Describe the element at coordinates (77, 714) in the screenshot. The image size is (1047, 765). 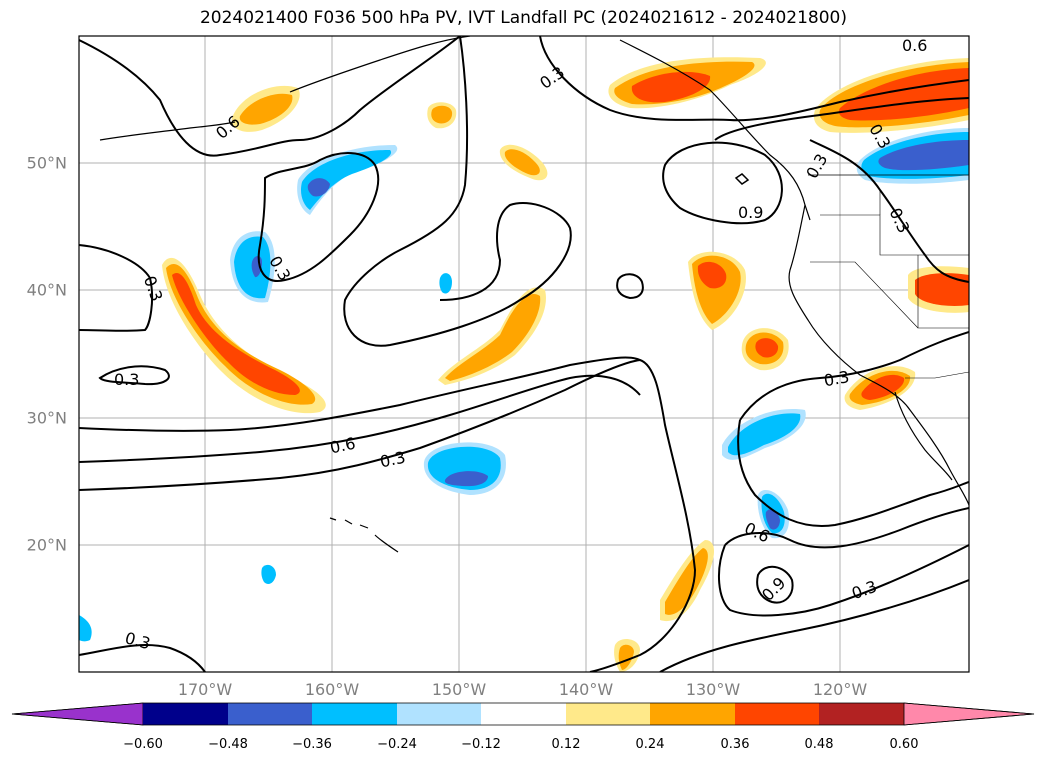
I see `colorbar-min-extend` at that location.